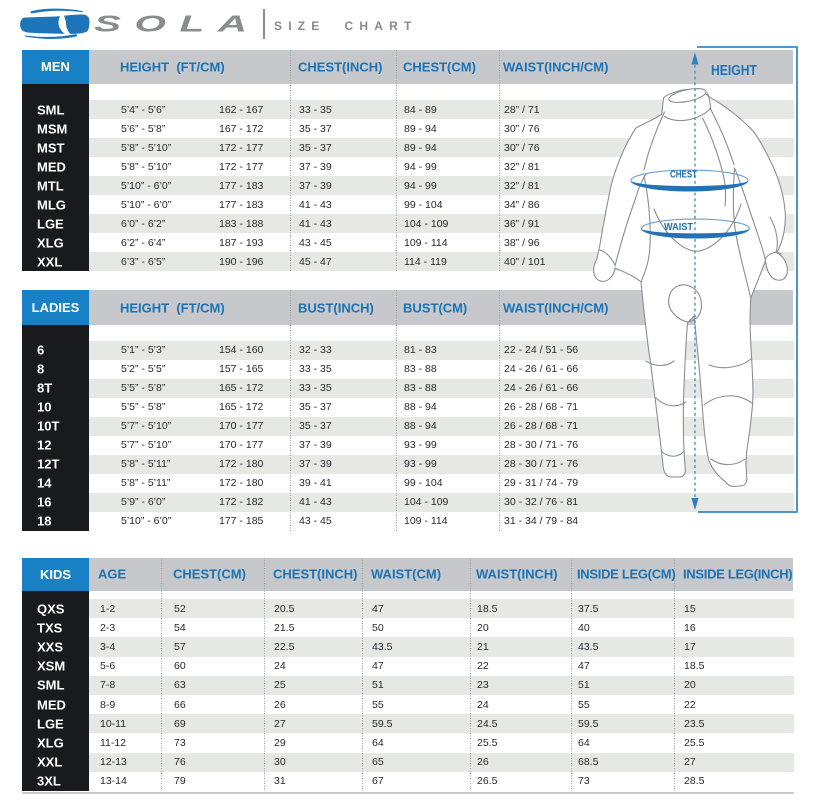 This screenshot has height=802, width=836. What do you see at coordinates (683, 175) in the screenshot?
I see `svg-text: CHEST` at bounding box center [683, 175].